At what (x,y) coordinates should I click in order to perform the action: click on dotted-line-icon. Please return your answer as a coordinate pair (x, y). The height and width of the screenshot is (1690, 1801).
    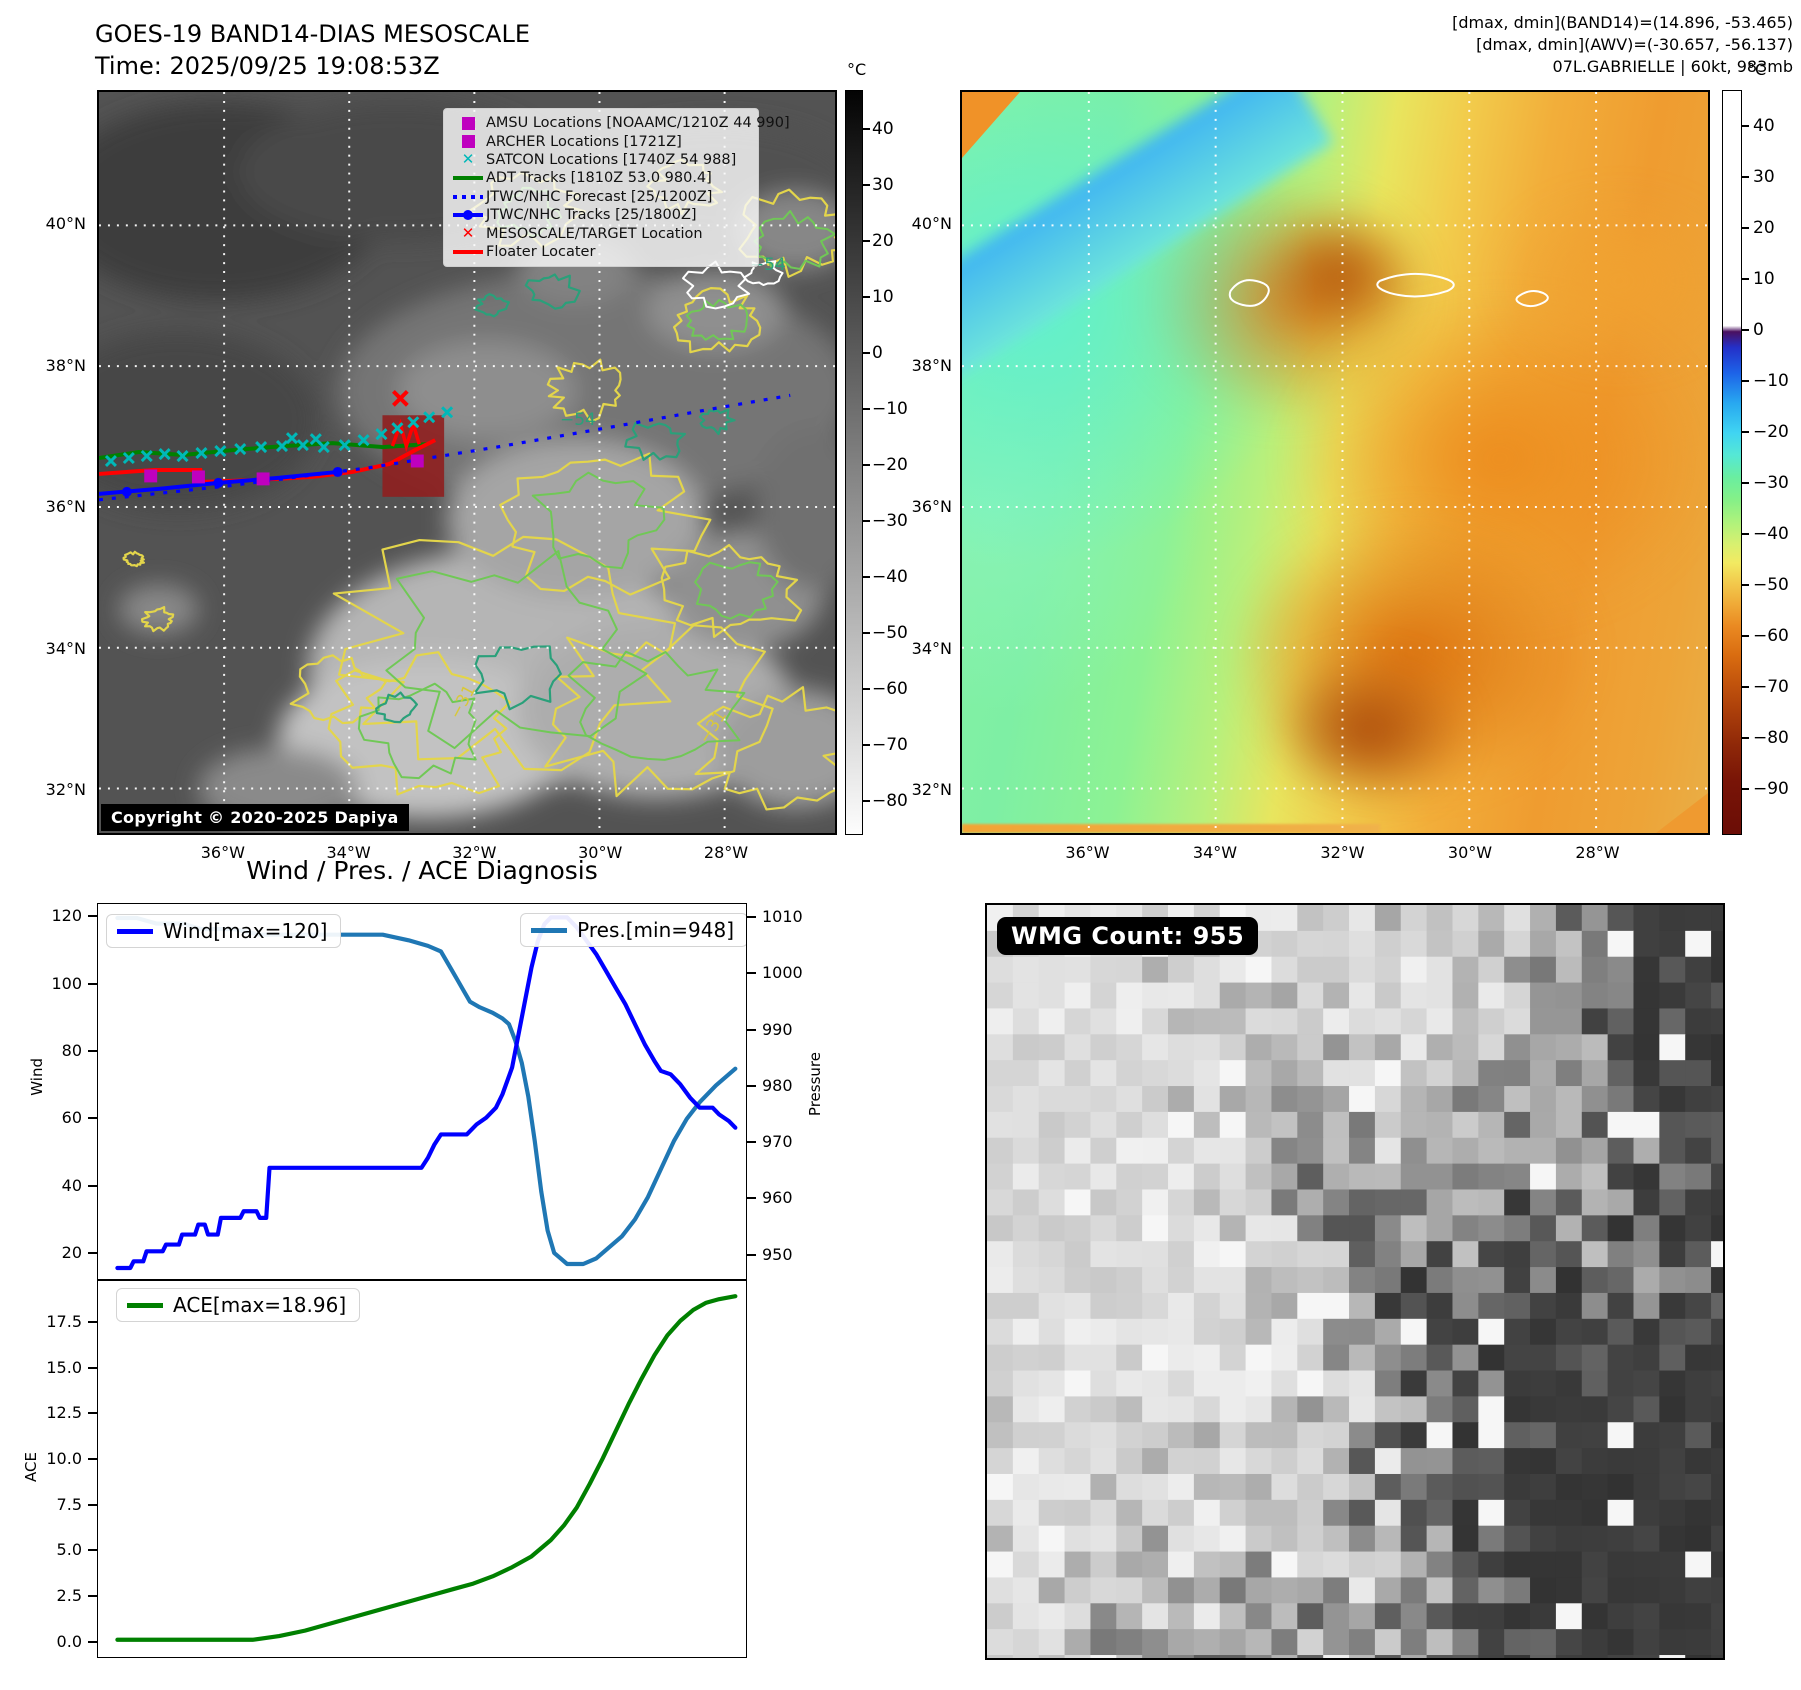
    Looking at the image, I should click on (468, 196).